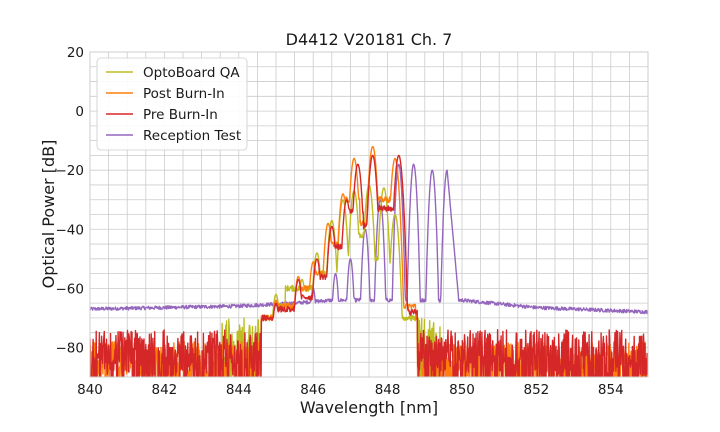  Describe the element at coordinates (611, 390) in the screenshot. I see `x-tick-label: 854` at that location.